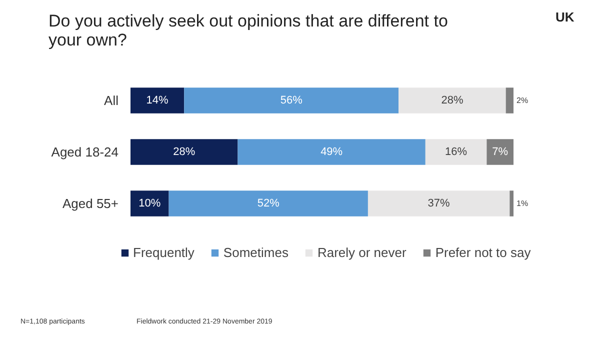  I want to click on legend-label: Frequently, so click(163, 252).